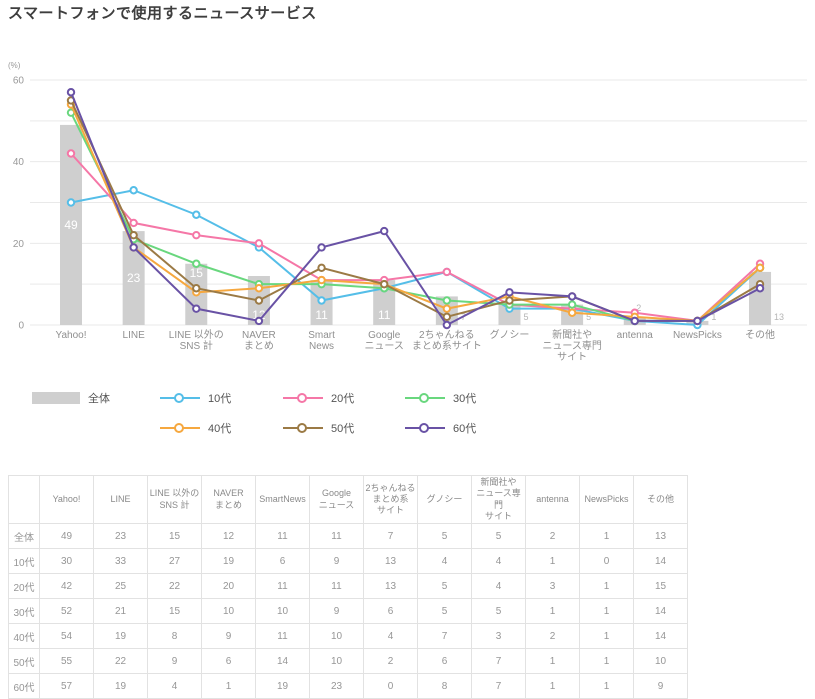 The height and width of the screenshot is (699, 815). What do you see at coordinates (282, 499) in the screenshot?
I see `table-column-header: SmartNews` at bounding box center [282, 499].